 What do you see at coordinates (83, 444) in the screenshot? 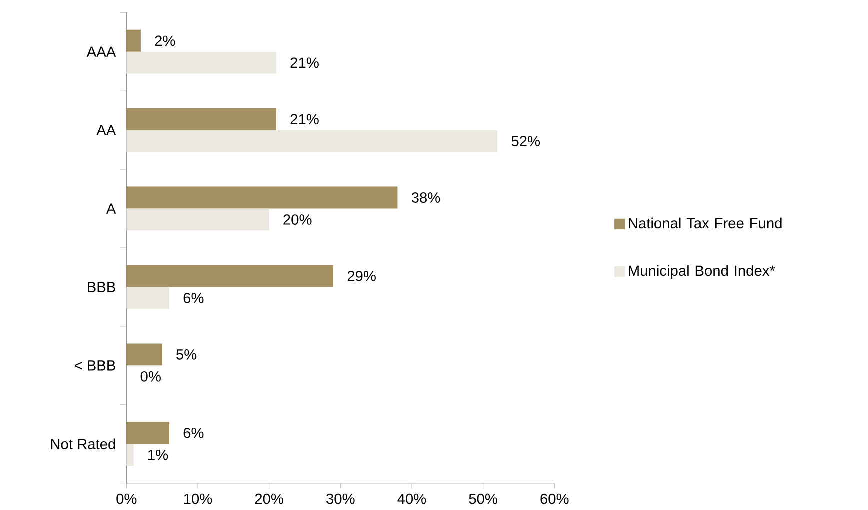
I see `y-tick-label: Not Rated` at bounding box center [83, 444].